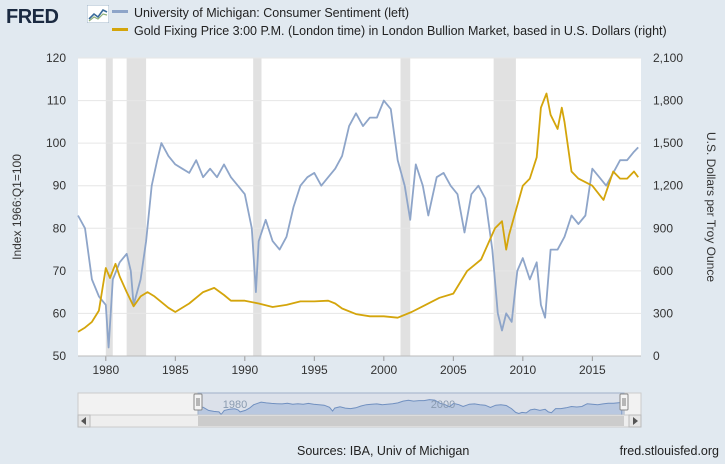 The image size is (725, 464). What do you see at coordinates (105, 370) in the screenshot?
I see `x-tick-label: 1980` at bounding box center [105, 370].